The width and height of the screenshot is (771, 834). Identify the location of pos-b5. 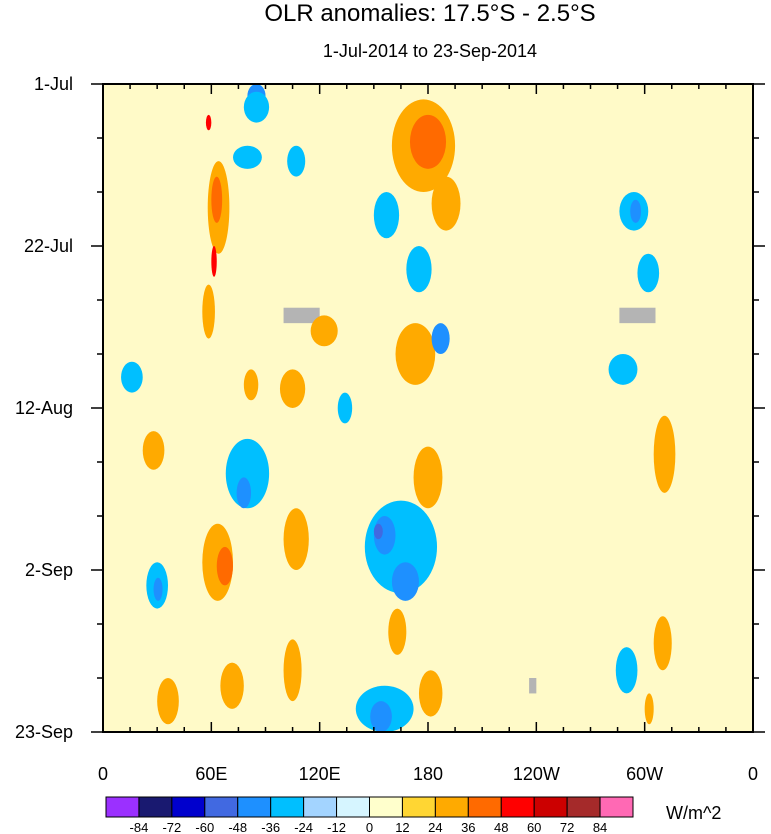
(428, 477).